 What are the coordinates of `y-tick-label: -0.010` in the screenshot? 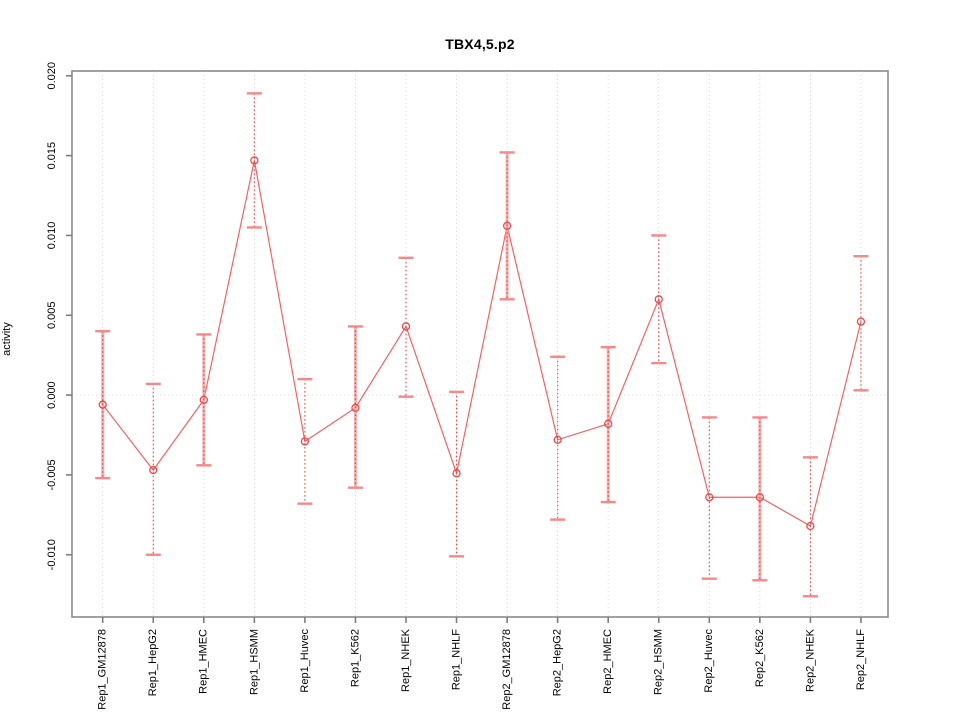 It's located at (52, 554).